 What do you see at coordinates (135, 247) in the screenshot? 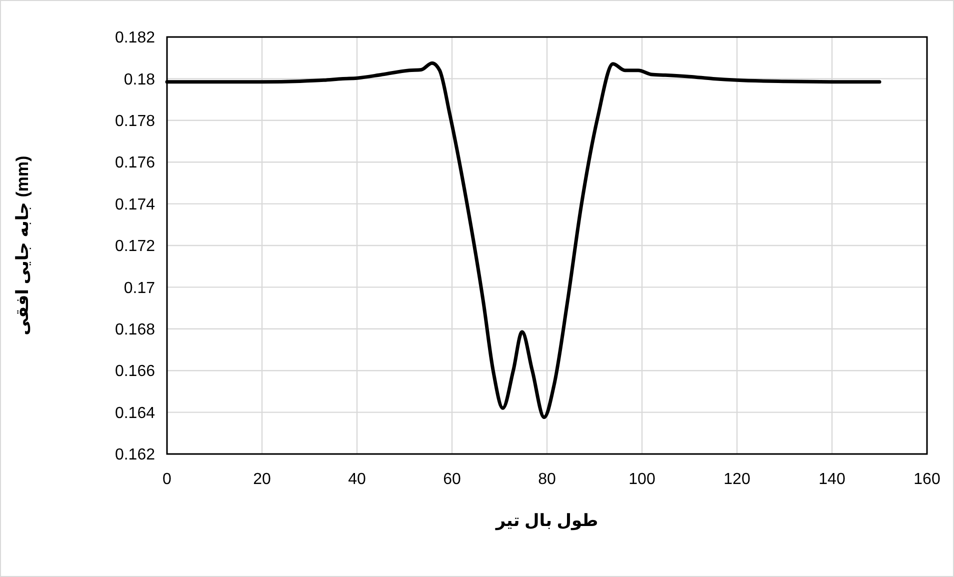
I see `y-tick-label: 0.172` at bounding box center [135, 247].